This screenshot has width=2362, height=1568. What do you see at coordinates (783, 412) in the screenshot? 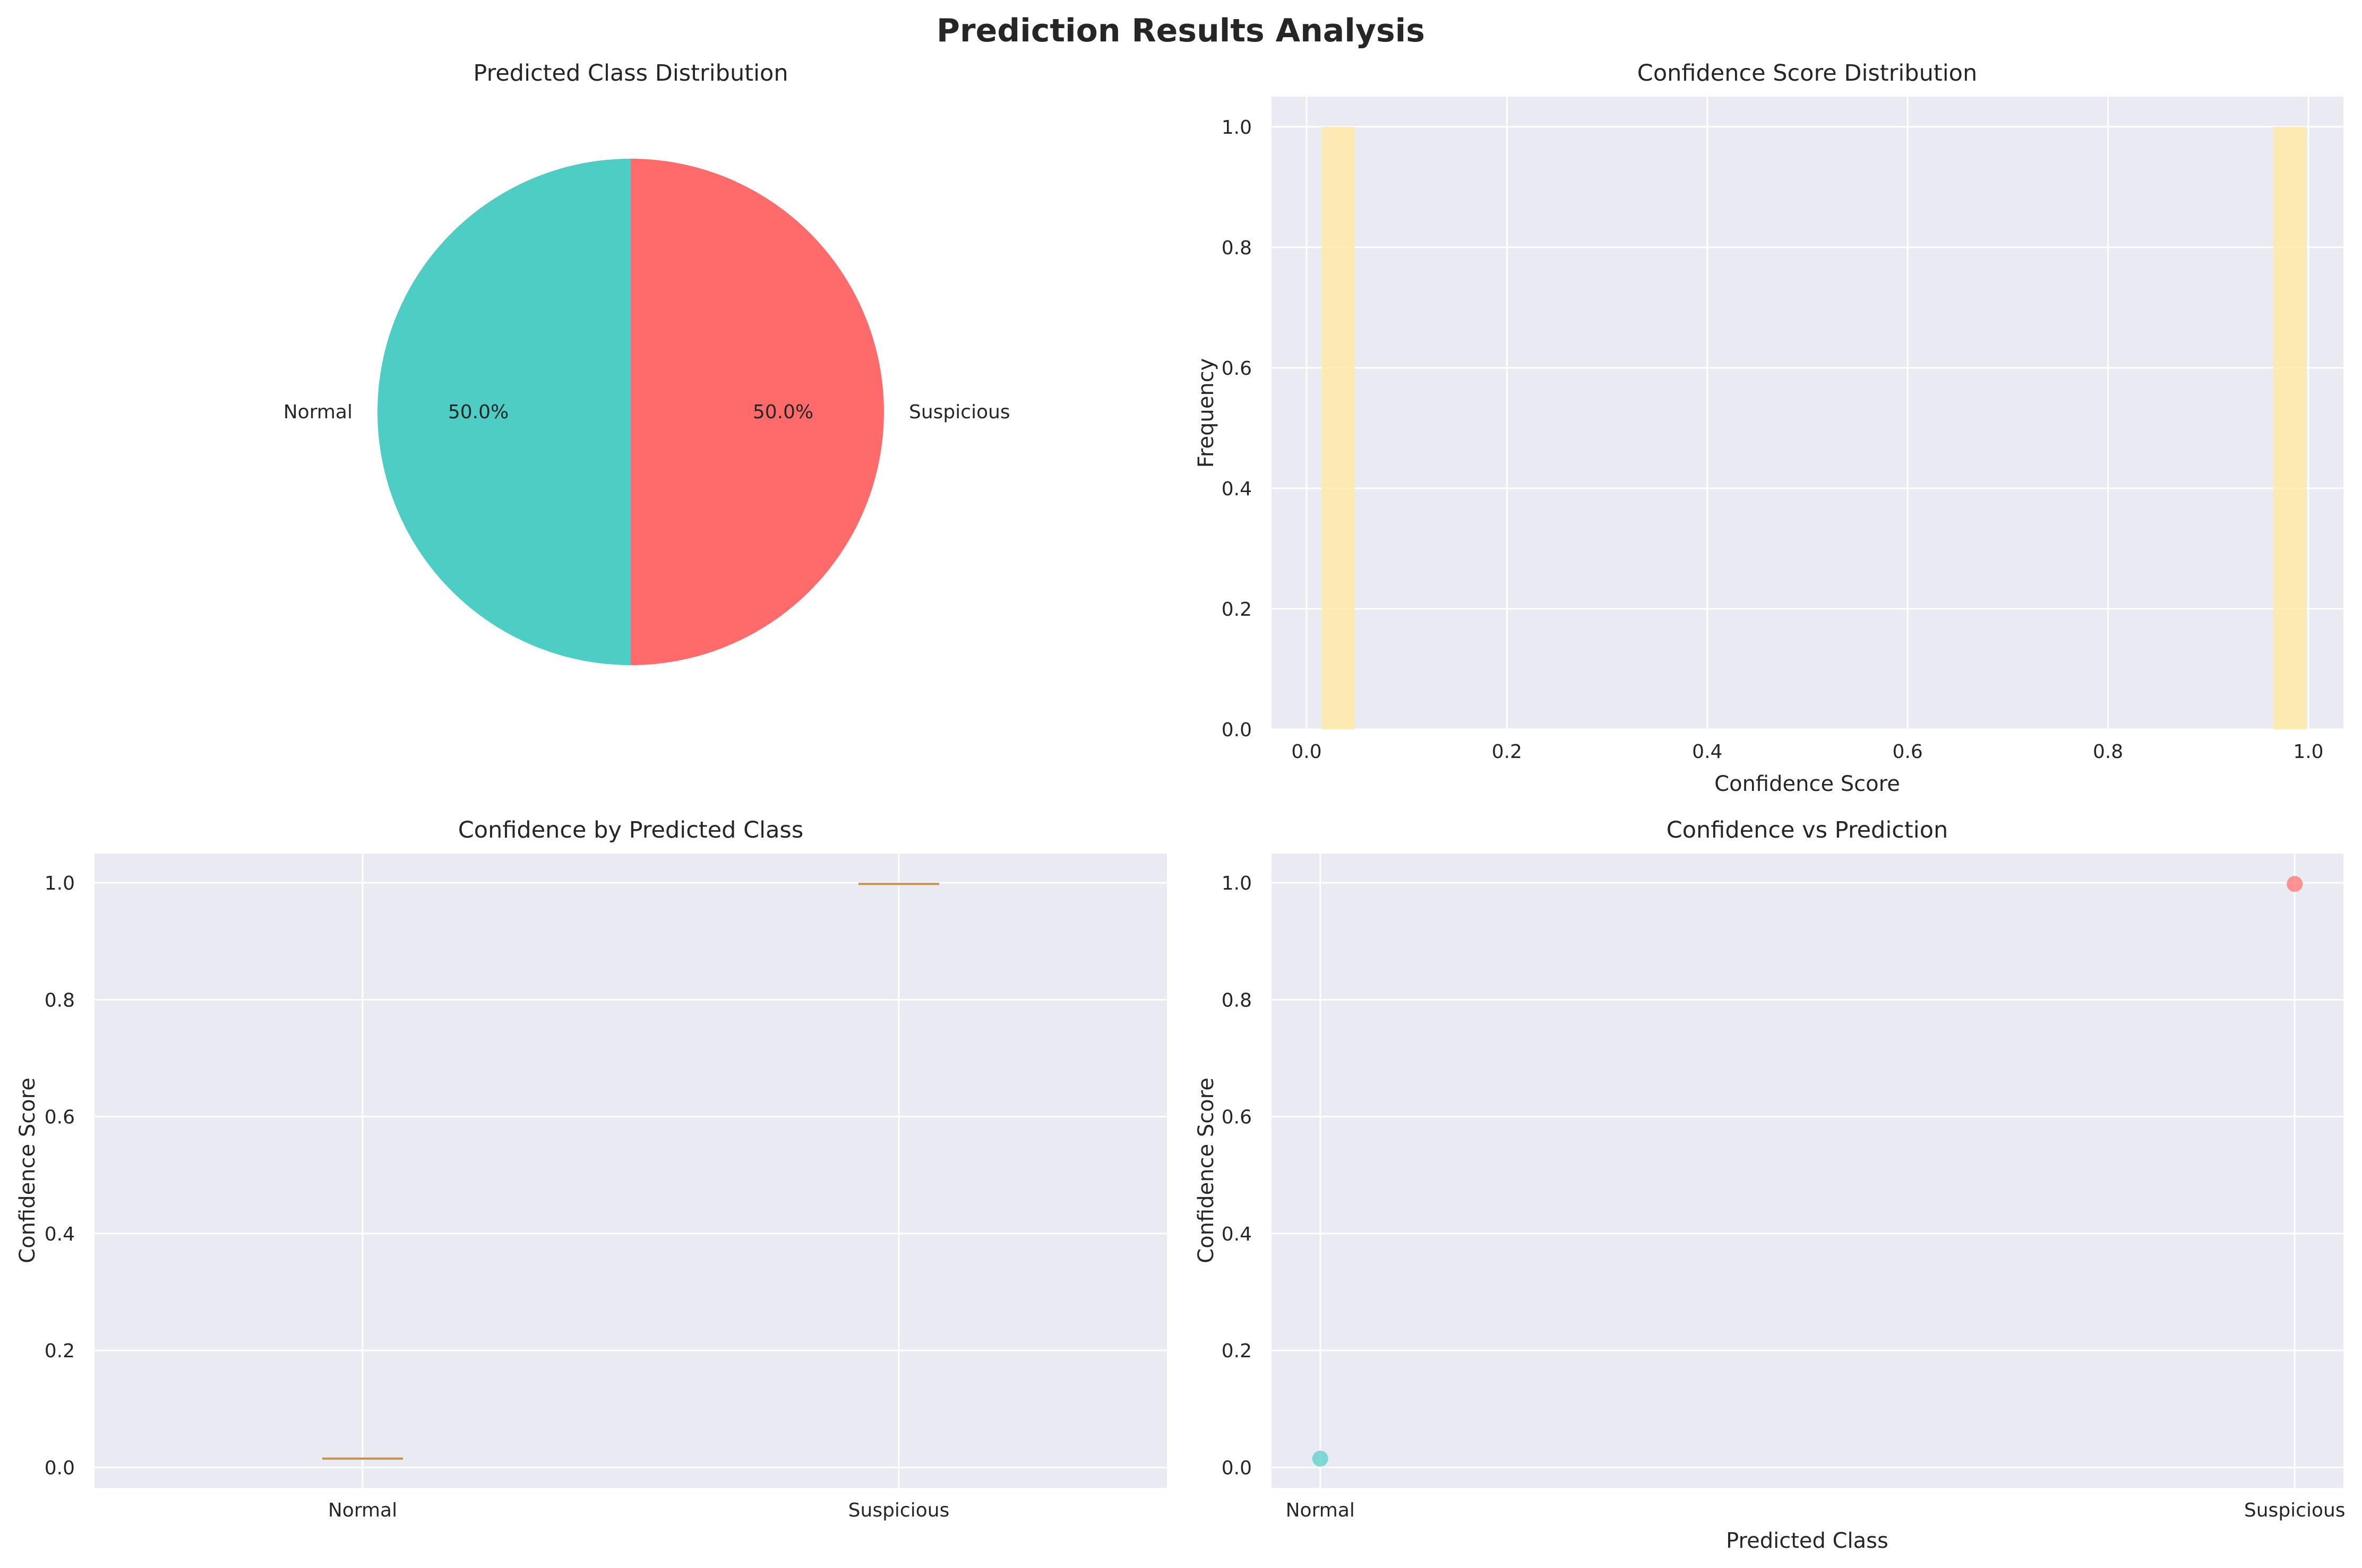
I see `pie-pct-suspicious: 50.0%` at bounding box center [783, 412].